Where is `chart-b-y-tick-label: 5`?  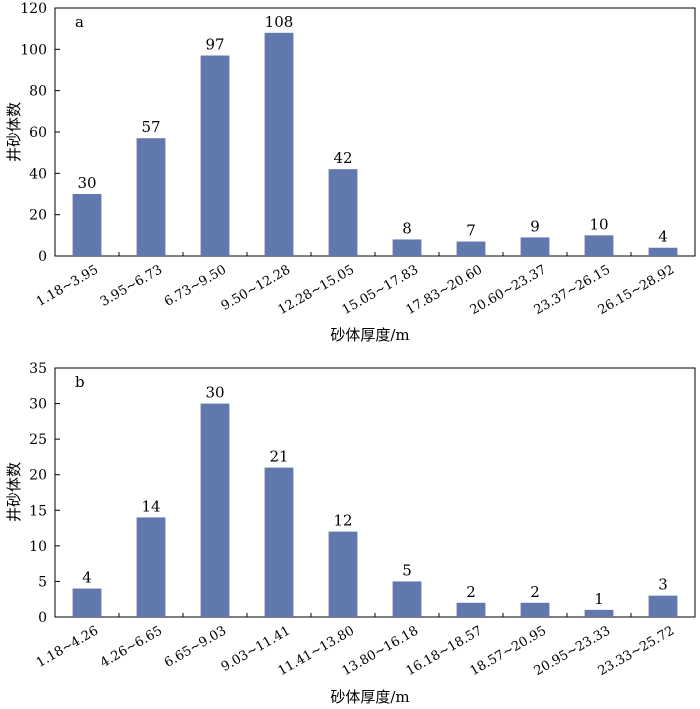 chart-b-y-tick-label: 5 is located at coordinates (42, 582).